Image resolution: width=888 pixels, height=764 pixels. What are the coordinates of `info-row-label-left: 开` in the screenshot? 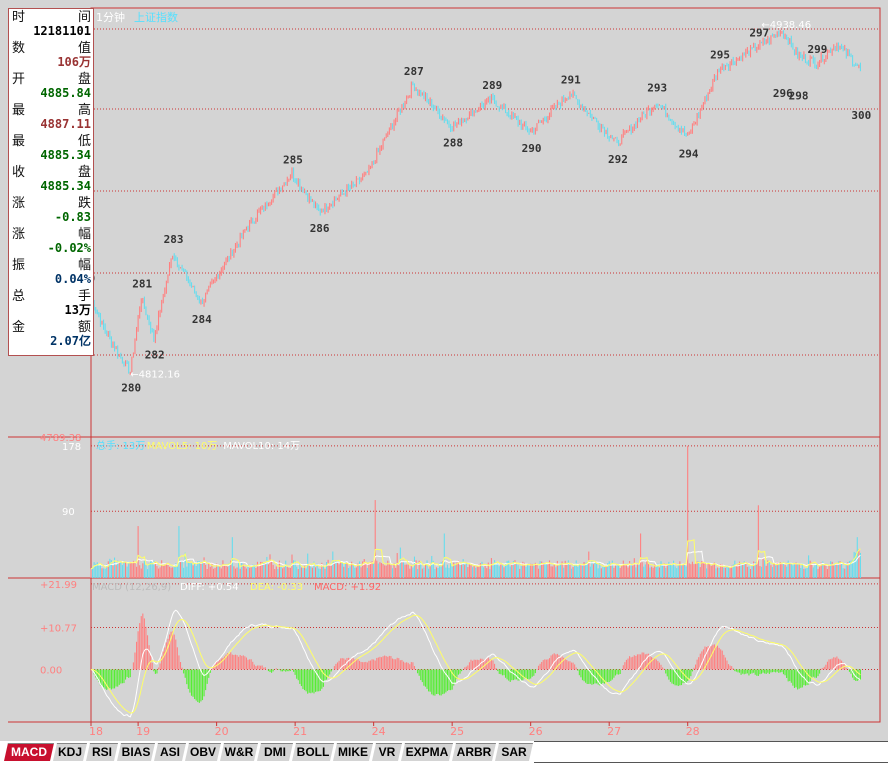 It's located at (19, 79).